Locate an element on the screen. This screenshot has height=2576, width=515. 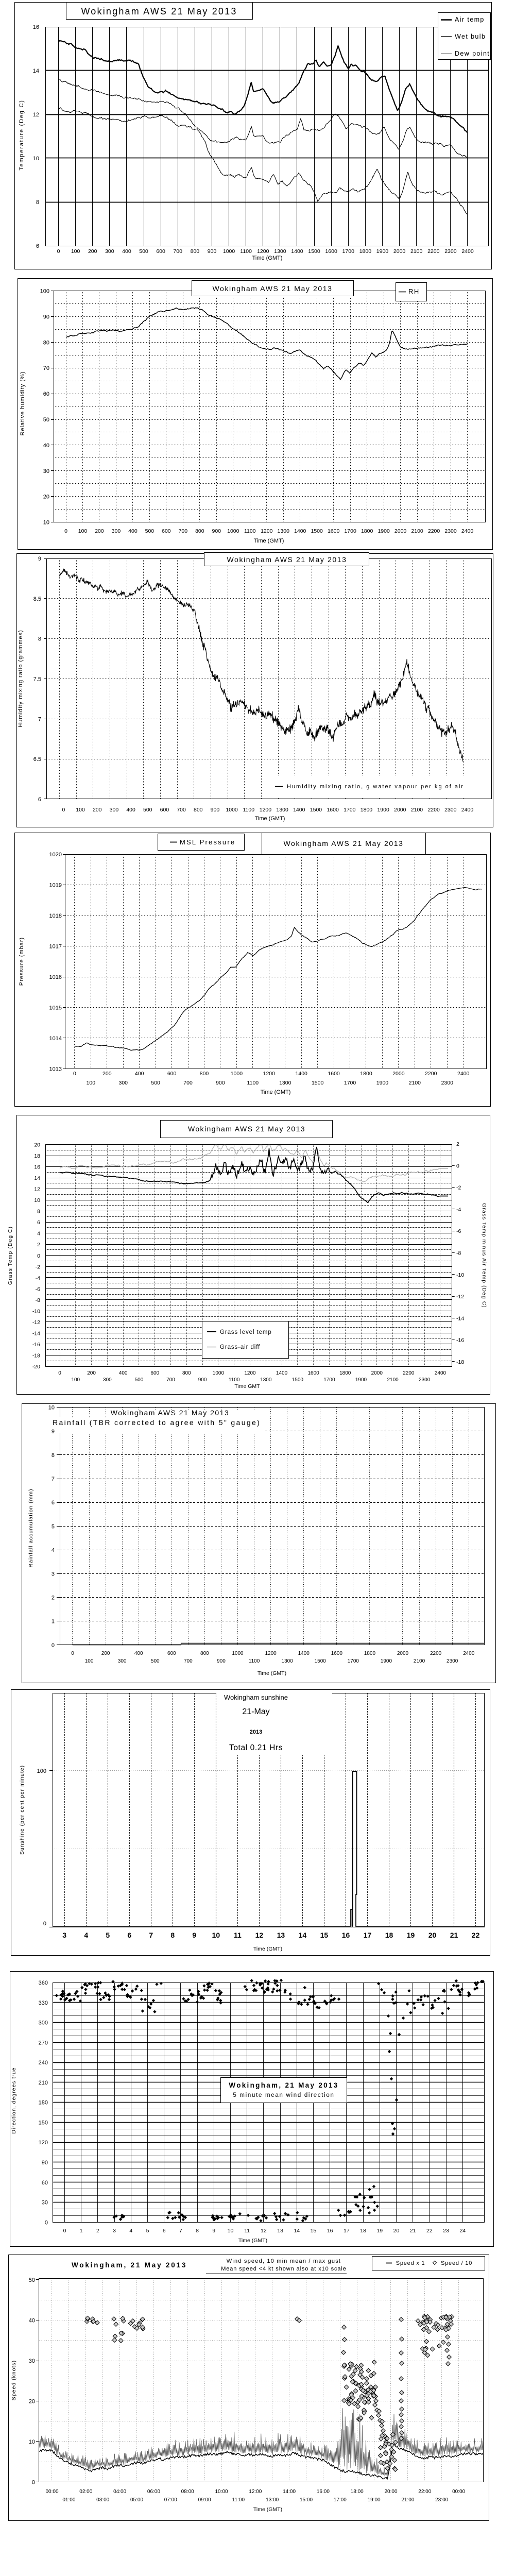
svg-text: Wokingham sunshine is located at coordinates (256, 1697).